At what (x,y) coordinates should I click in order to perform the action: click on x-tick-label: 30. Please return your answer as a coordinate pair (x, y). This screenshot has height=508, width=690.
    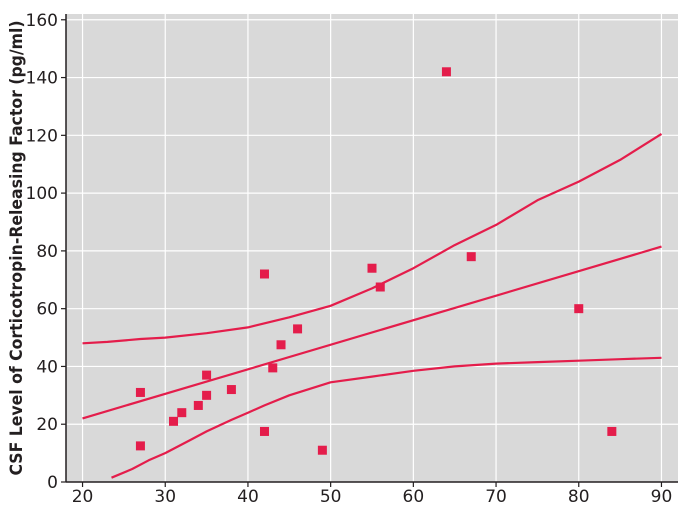
    Looking at the image, I should click on (165, 497).